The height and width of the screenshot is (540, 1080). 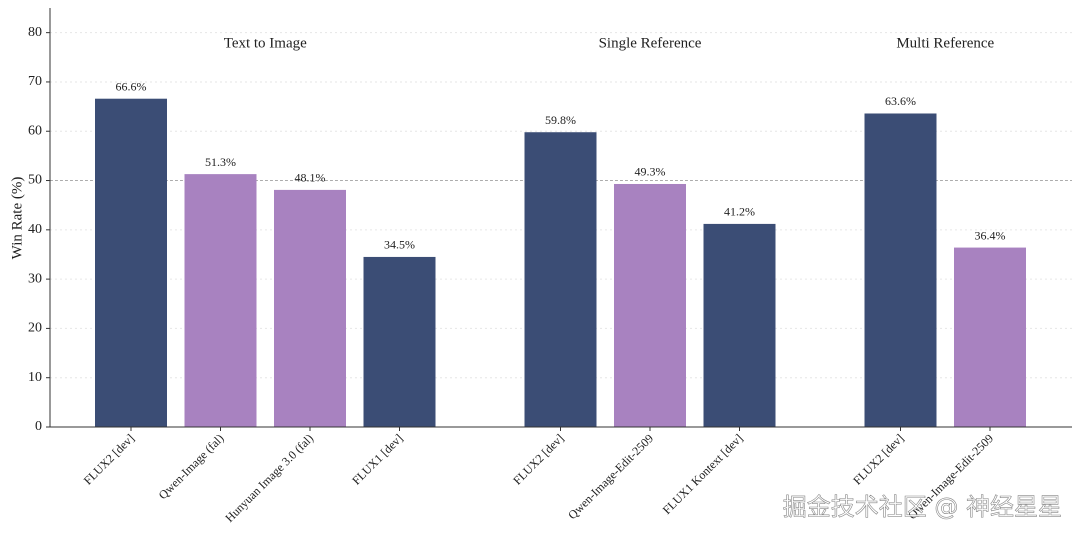 I want to click on value-label: 36.4%, so click(x=990, y=235).